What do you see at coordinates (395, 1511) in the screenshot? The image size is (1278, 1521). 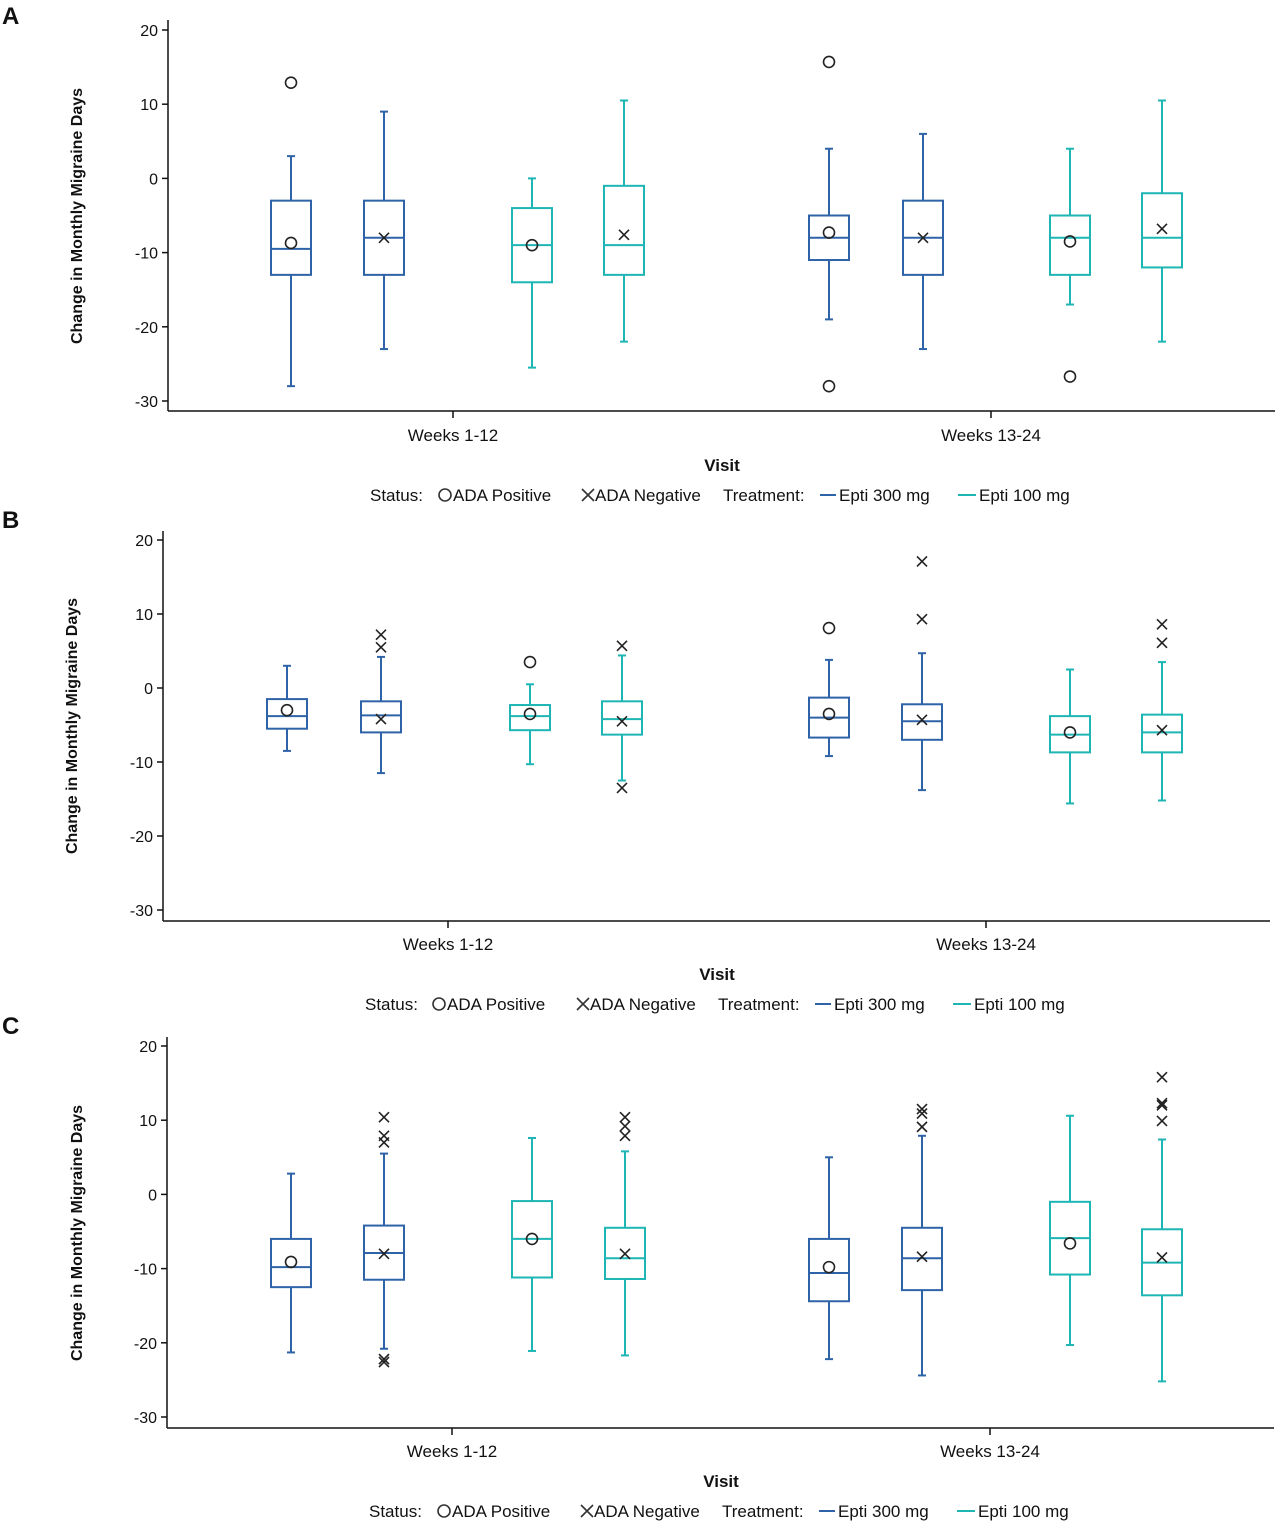 I see `legend-status-label: Status:` at bounding box center [395, 1511].